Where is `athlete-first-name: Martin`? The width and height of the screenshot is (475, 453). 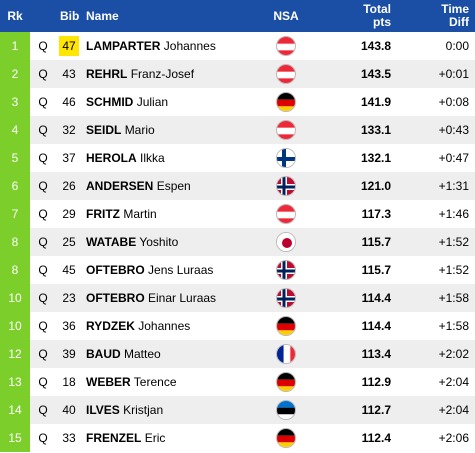 athlete-first-name: Martin is located at coordinates (140, 214).